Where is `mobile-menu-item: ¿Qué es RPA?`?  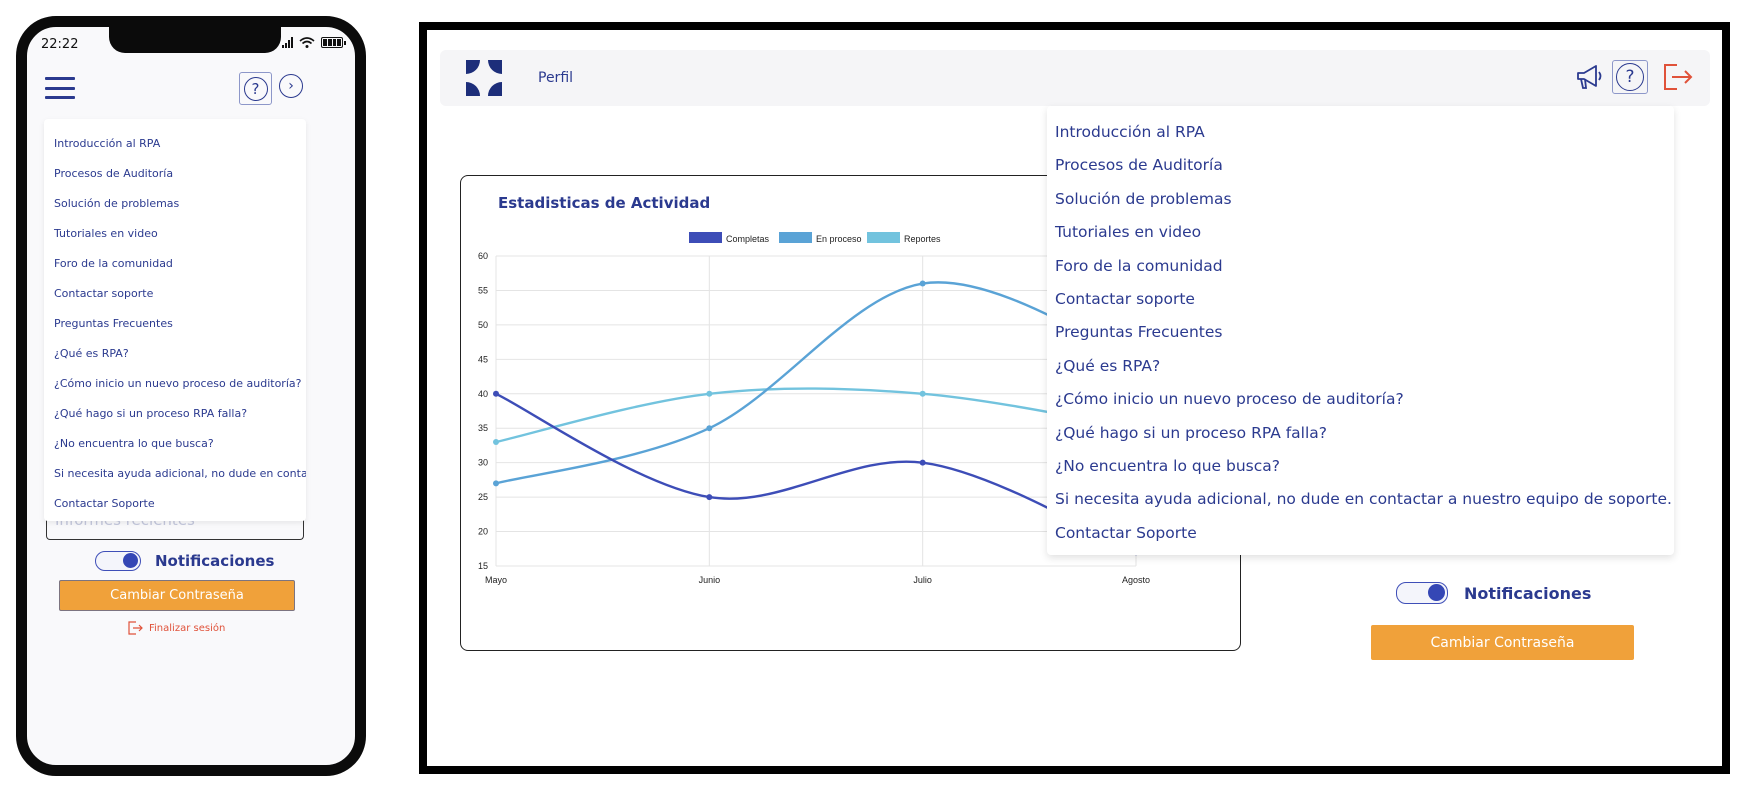
mobile-menu-item: ¿Qué es RPA? is located at coordinates (91, 353).